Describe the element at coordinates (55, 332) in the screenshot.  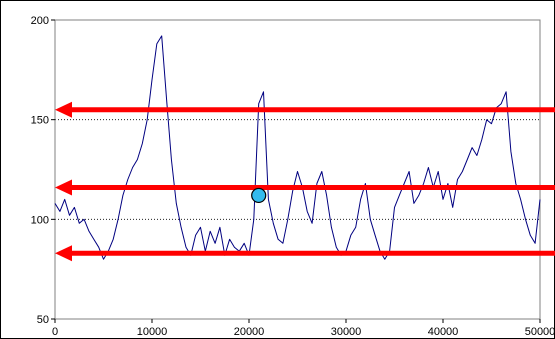
I see `x-tick-label: 0` at that location.